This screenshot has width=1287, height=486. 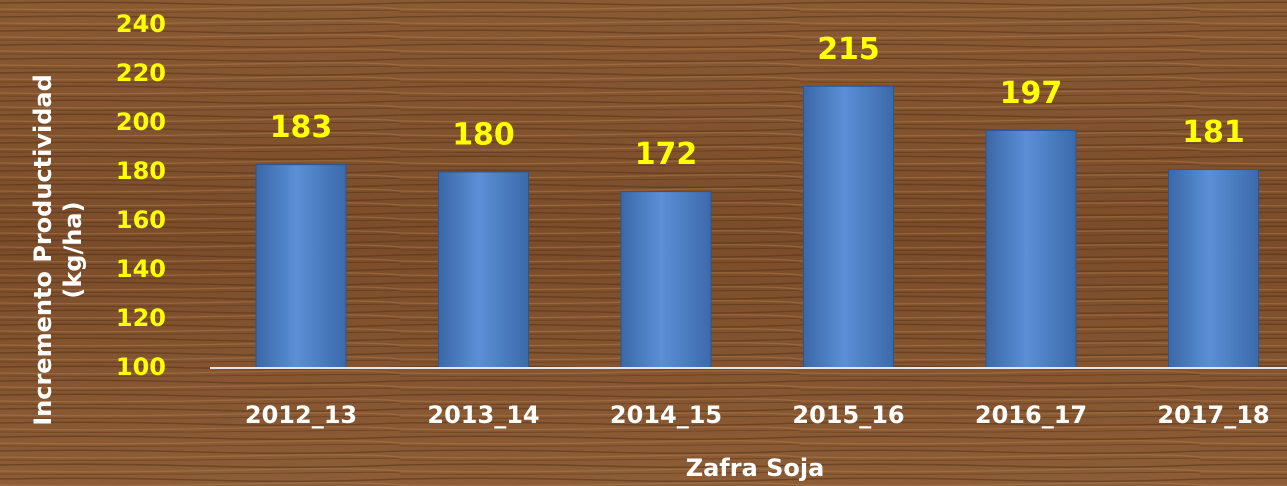 What do you see at coordinates (666, 154) in the screenshot?
I see `data-label: 172` at bounding box center [666, 154].